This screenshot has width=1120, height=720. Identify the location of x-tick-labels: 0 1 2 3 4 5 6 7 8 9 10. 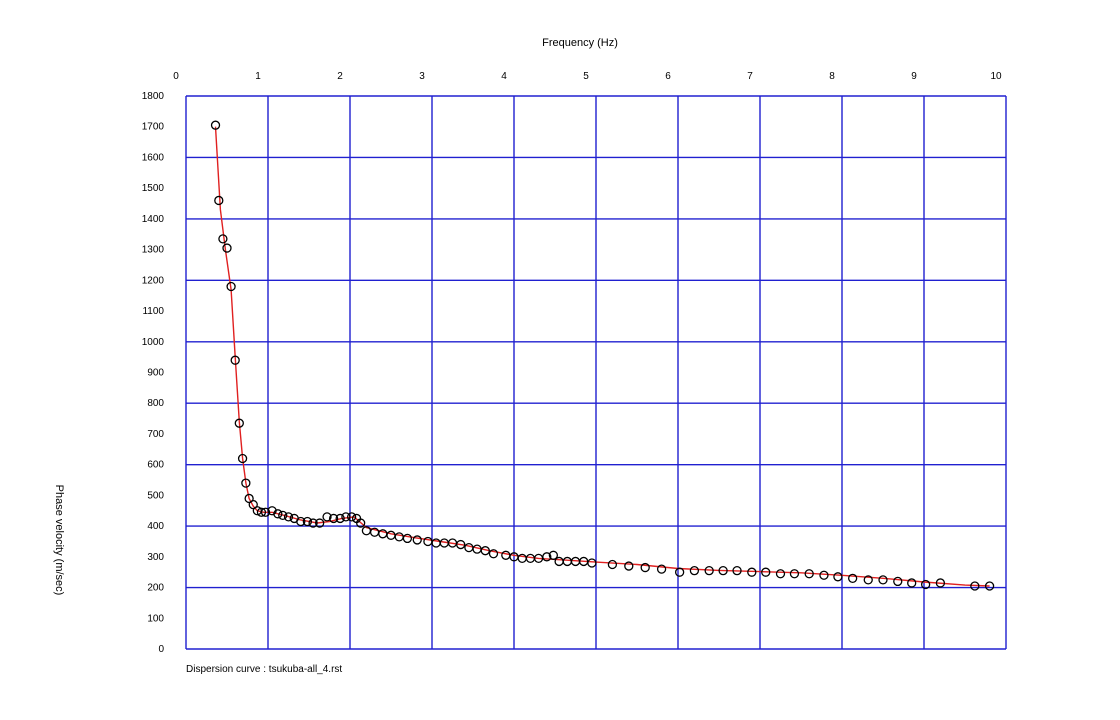
(587, 76).